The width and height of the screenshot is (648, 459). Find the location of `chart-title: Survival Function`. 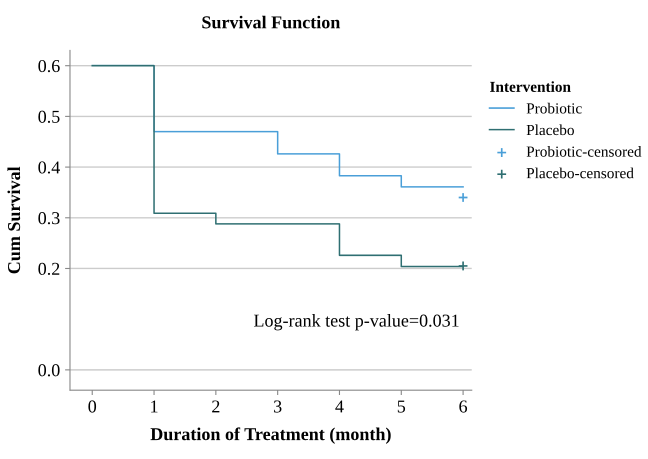

chart-title: Survival Function is located at coordinates (271, 22).